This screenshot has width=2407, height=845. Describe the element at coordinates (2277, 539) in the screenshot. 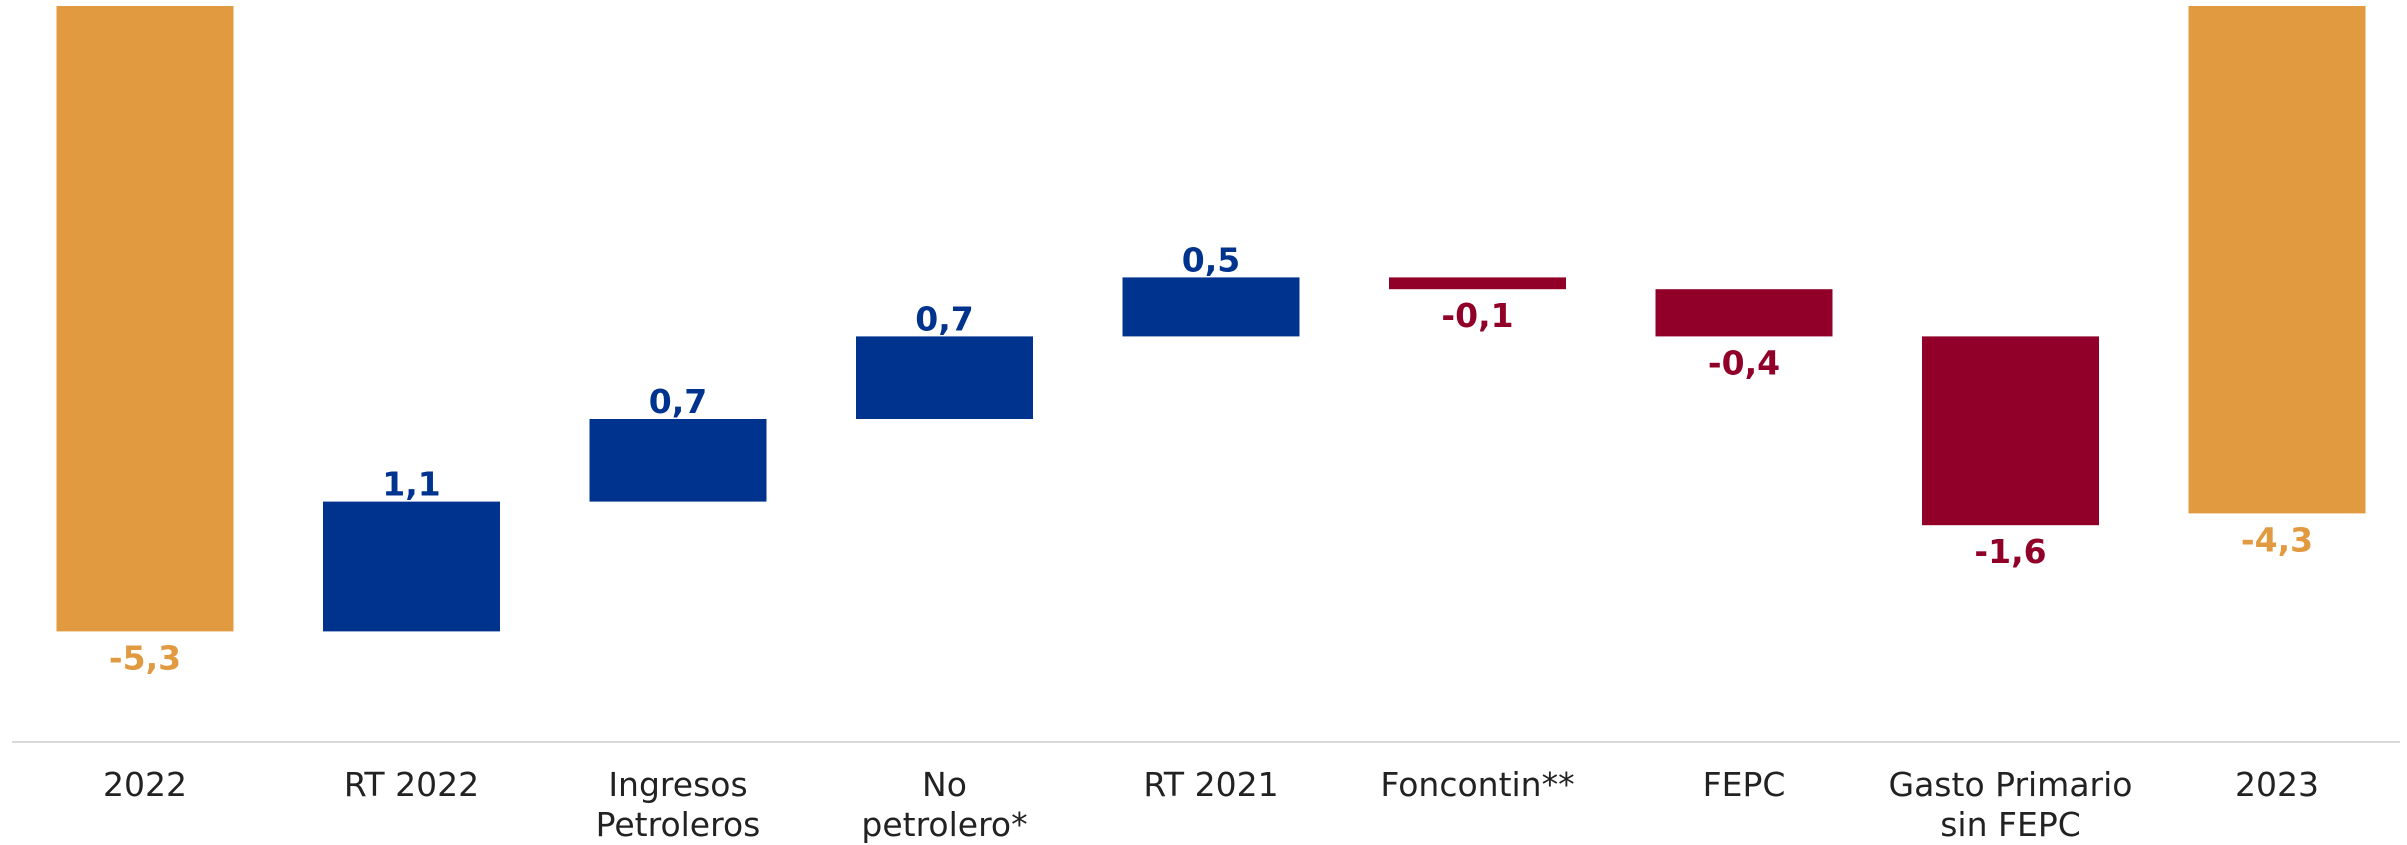

I see `value-label-8: -4,3` at that location.